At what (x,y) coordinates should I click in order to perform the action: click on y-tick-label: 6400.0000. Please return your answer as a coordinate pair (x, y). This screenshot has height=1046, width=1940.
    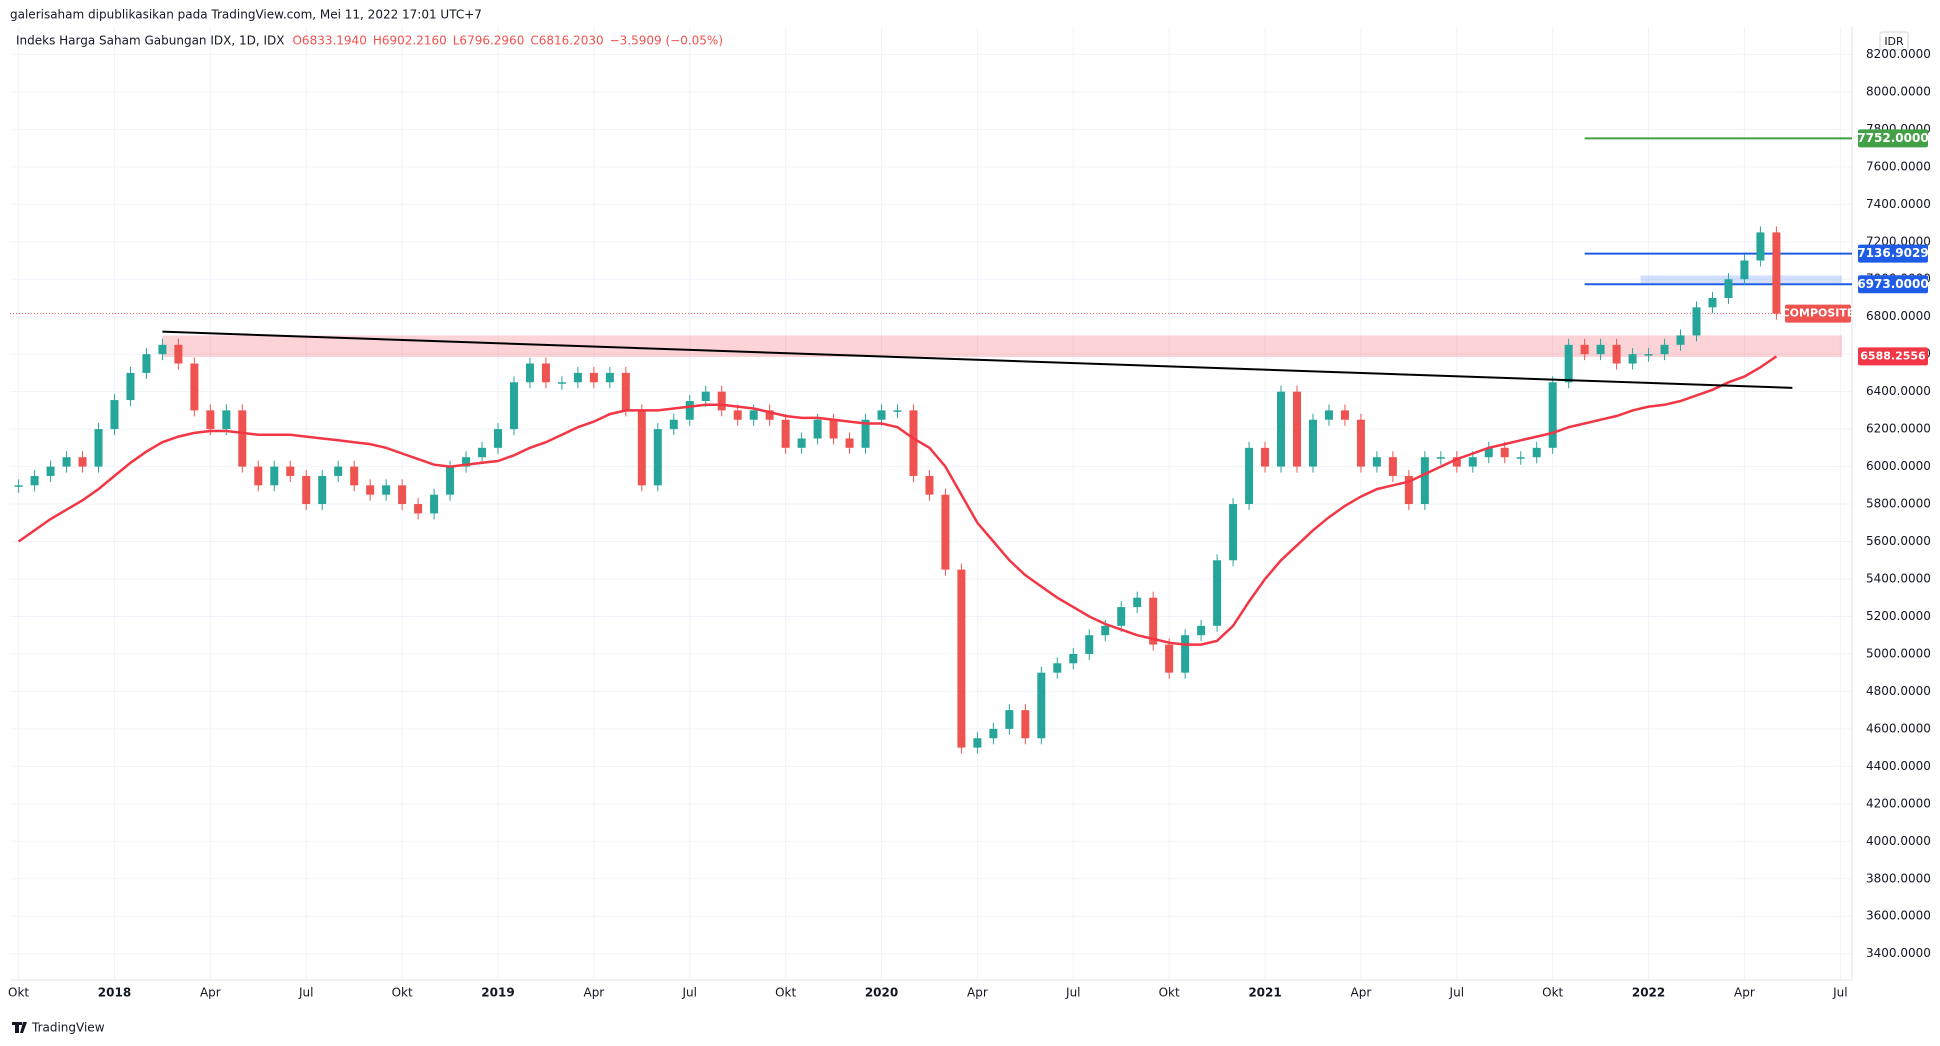
    Looking at the image, I should click on (1898, 391).